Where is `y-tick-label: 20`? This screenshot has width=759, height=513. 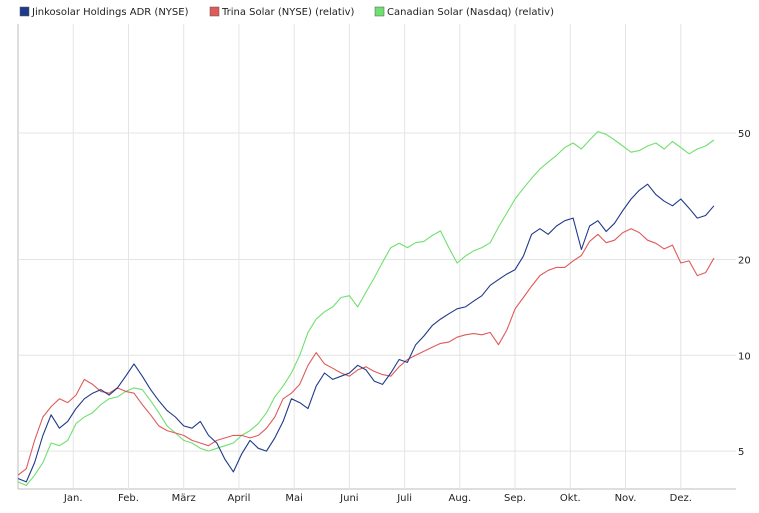 y-tick-label: 20 is located at coordinates (744, 261).